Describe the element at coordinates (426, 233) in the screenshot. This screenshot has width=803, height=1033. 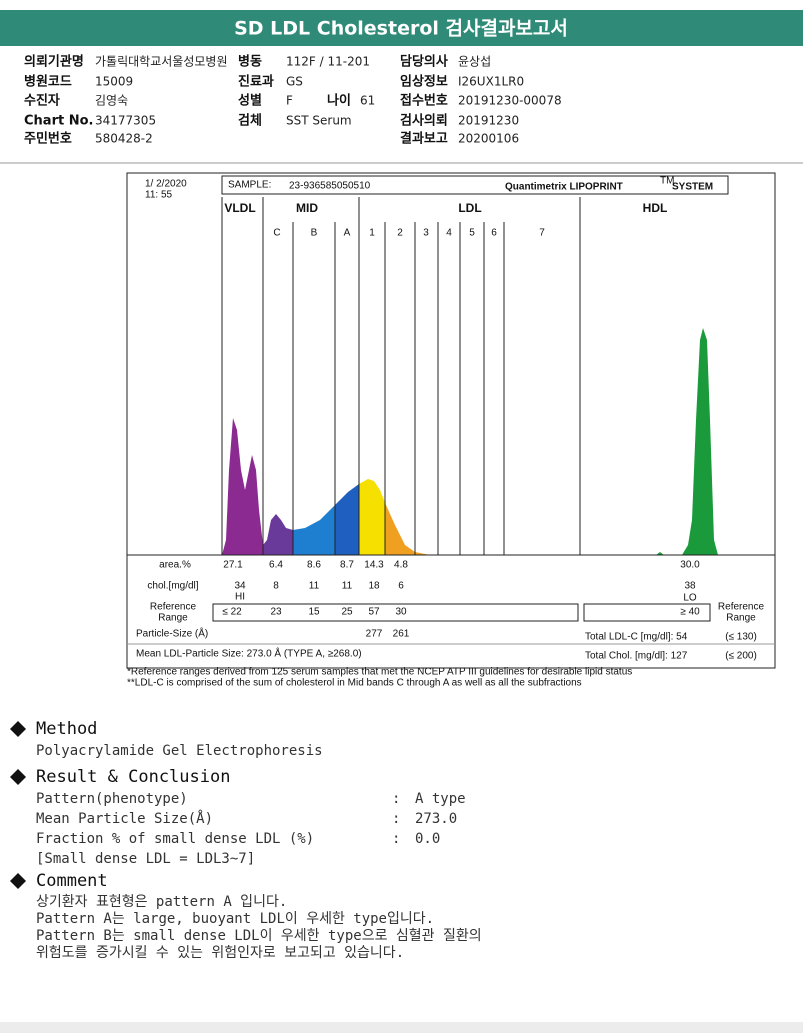
I see `subband-label: 3` at that location.